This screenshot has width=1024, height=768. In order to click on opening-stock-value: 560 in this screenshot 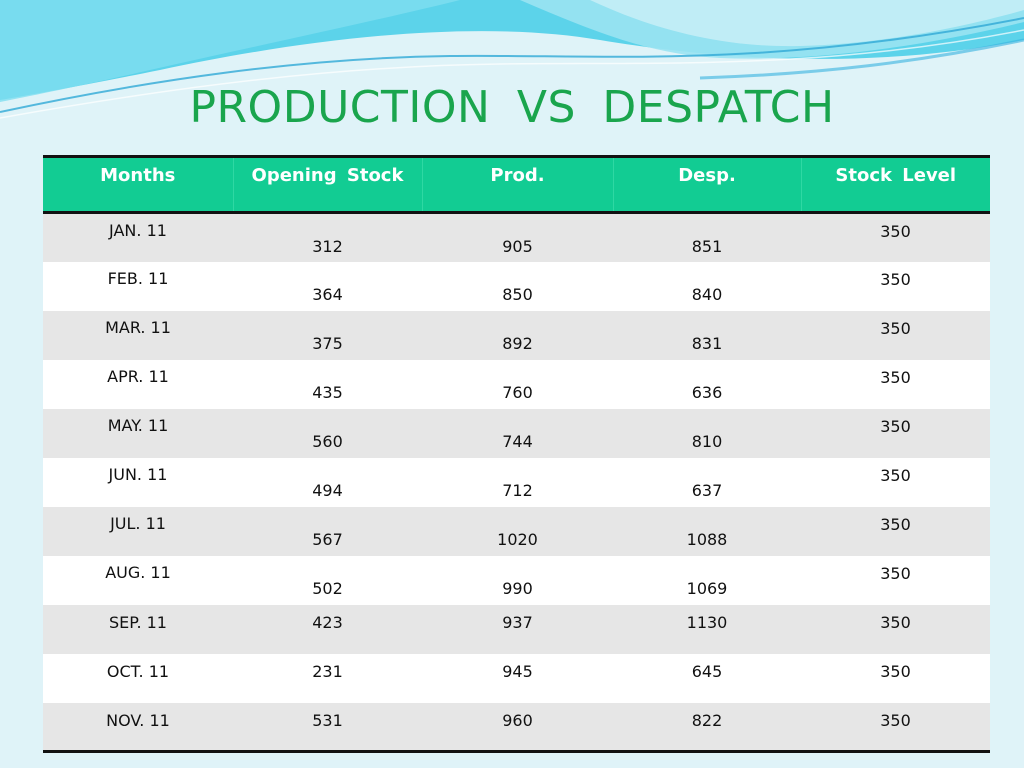, I will do `click(327, 441)`.